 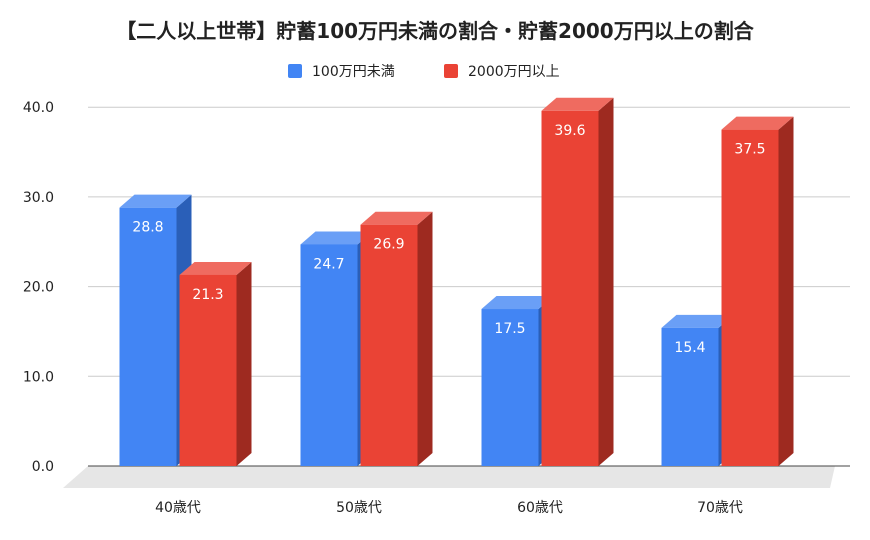 What do you see at coordinates (295, 71) in the screenshot?
I see `legend-swatch-100man-miman` at bounding box center [295, 71].